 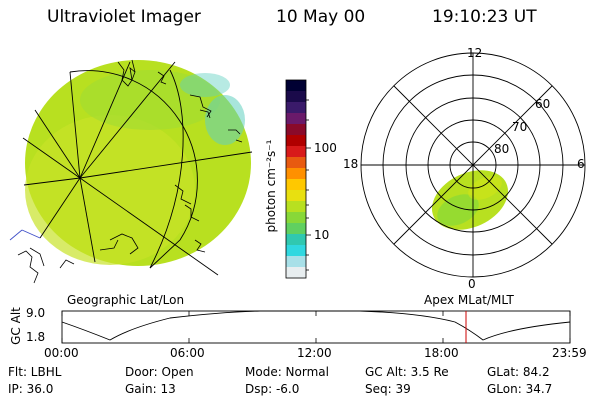 What do you see at coordinates (314, 353) in the screenshot?
I see `altitude-xtick-1200: 12:00` at bounding box center [314, 353].